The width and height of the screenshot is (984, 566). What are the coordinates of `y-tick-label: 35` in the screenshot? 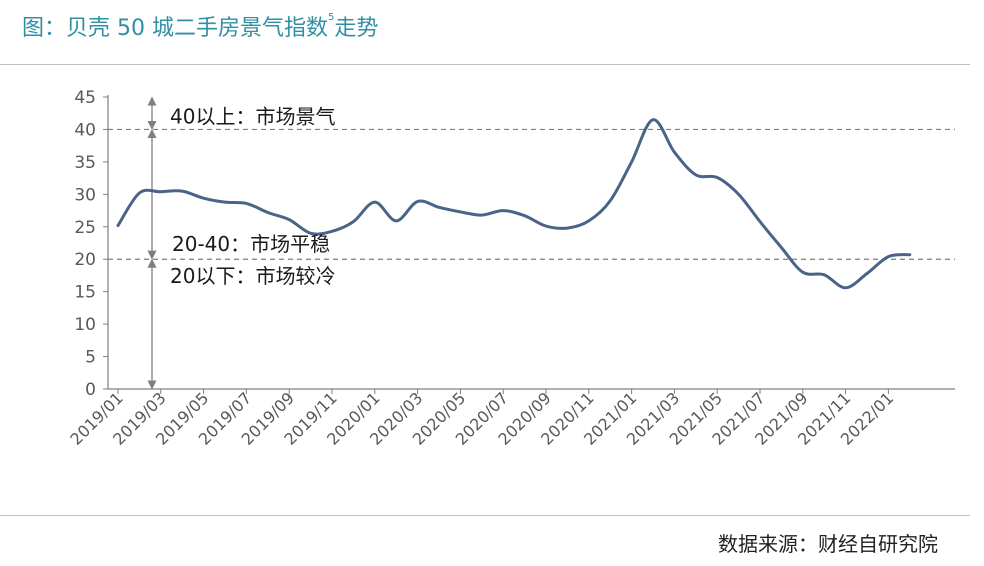 It's located at (85, 163).